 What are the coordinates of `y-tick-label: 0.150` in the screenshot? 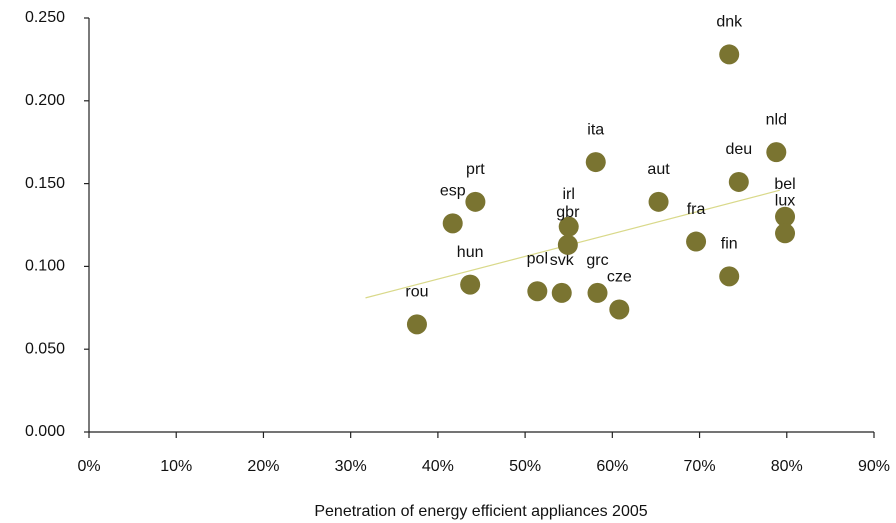 It's located at (45, 183).